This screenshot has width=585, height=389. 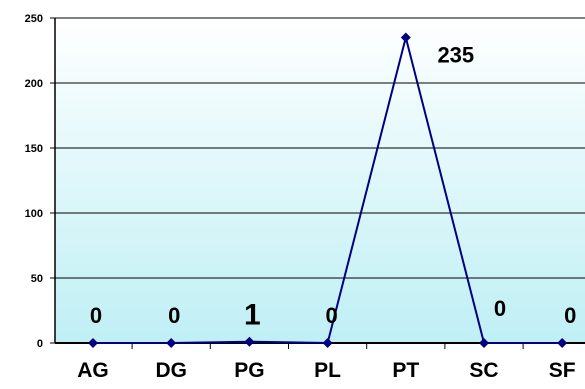 I want to click on data-label-ag: 0, so click(x=96, y=315).